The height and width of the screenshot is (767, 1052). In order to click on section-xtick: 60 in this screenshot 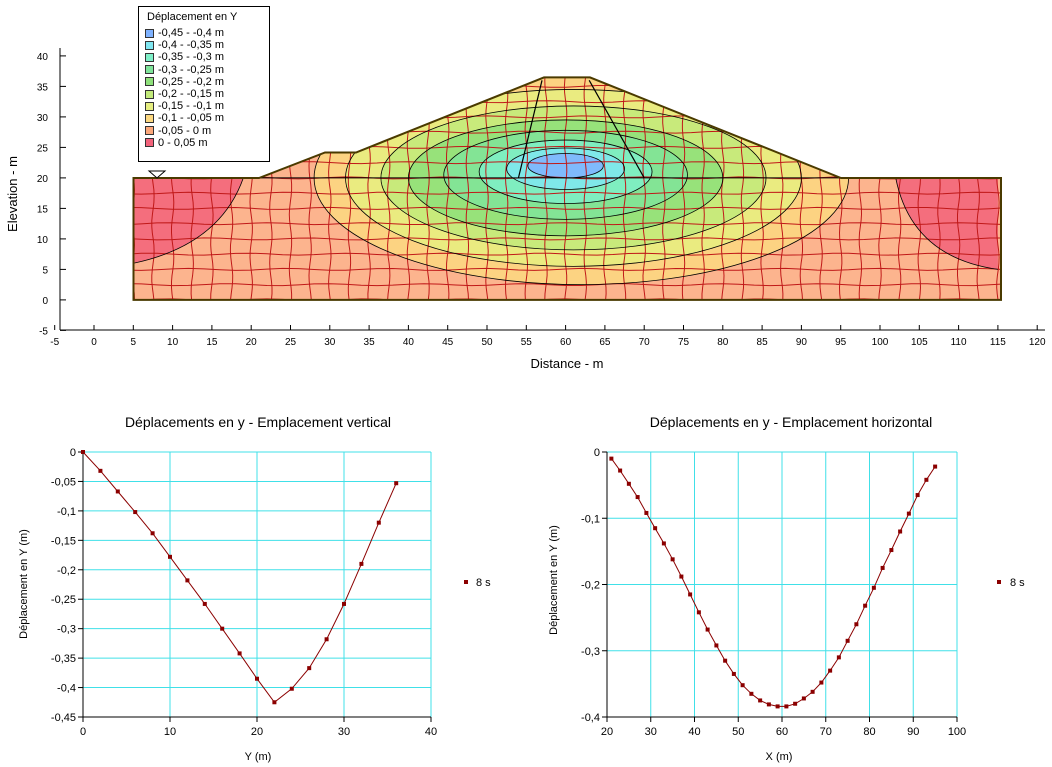, I will do `click(566, 342)`.